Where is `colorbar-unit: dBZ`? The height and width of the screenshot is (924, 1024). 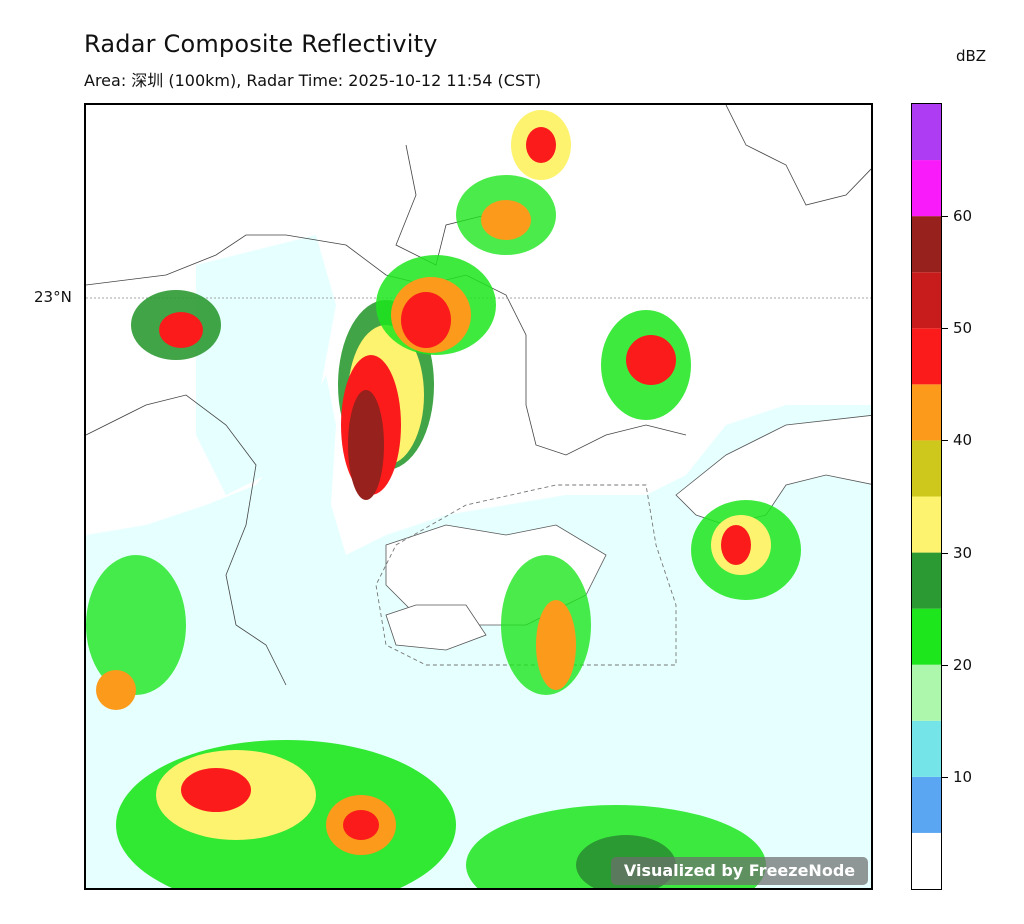
colorbar-unit: dBZ is located at coordinates (971, 56).